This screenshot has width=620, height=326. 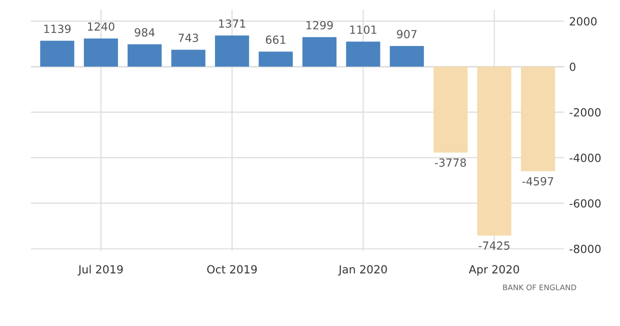 What do you see at coordinates (585, 249) in the screenshot?
I see `y-tick-label: -8000` at bounding box center [585, 249].